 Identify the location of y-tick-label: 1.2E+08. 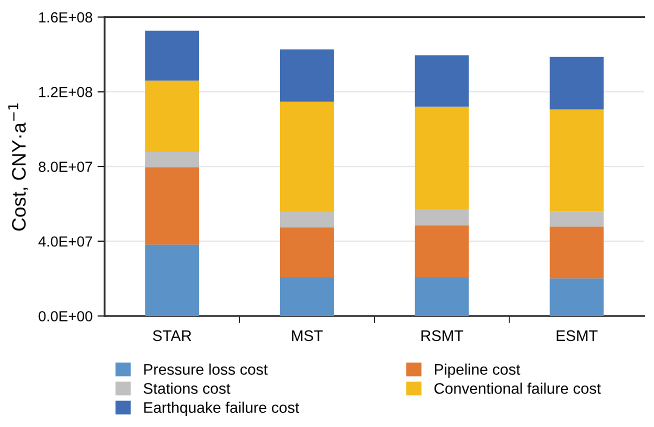
(65, 92).